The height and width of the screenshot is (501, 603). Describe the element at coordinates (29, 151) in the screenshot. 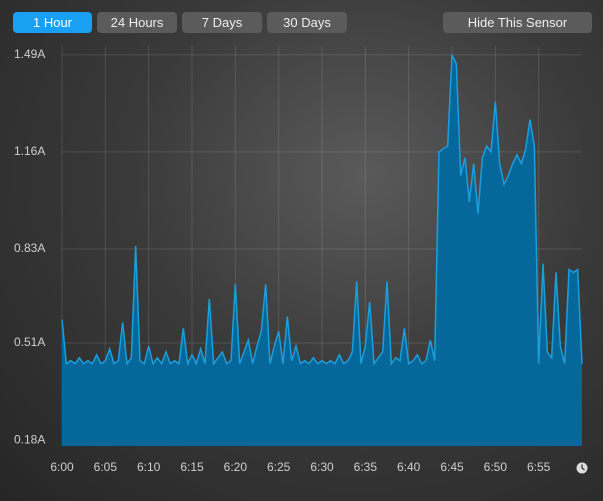

I see `y-tick-label: 1.16A` at that location.